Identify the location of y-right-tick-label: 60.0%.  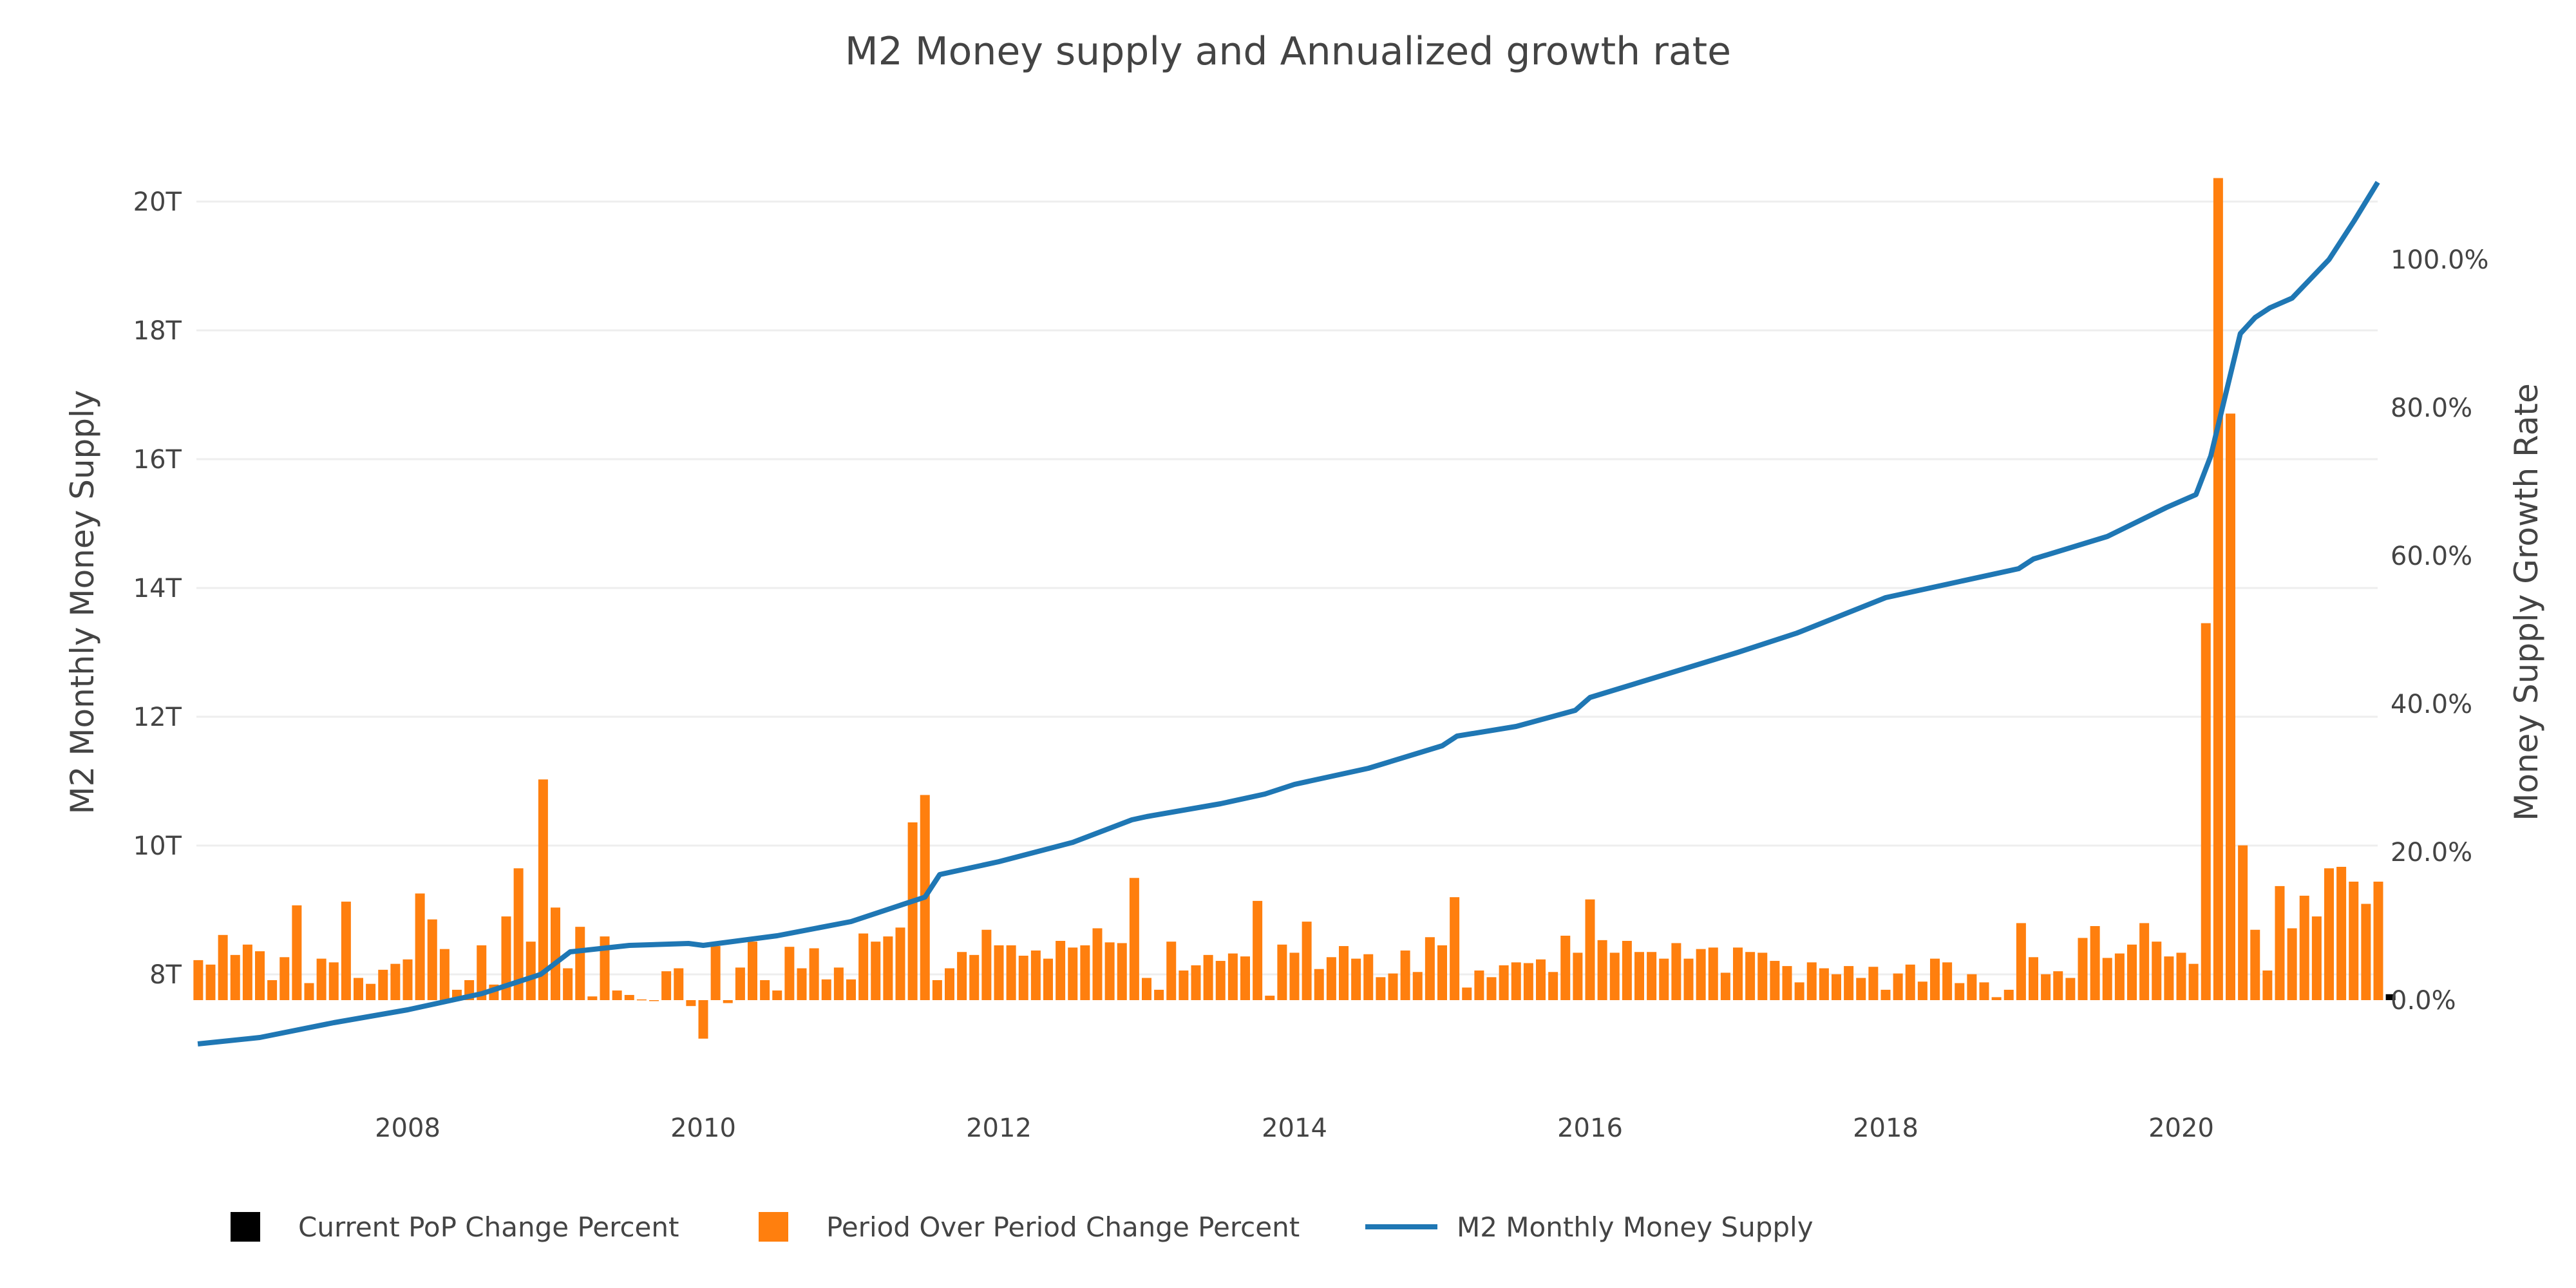
(2431, 556).